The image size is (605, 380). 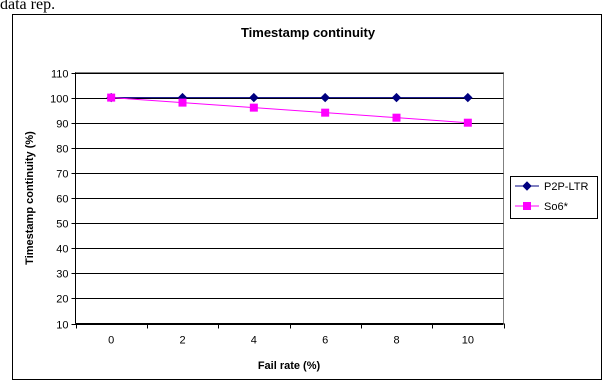 What do you see at coordinates (62, 175) in the screenshot?
I see `y-tick-label: 70` at bounding box center [62, 175].